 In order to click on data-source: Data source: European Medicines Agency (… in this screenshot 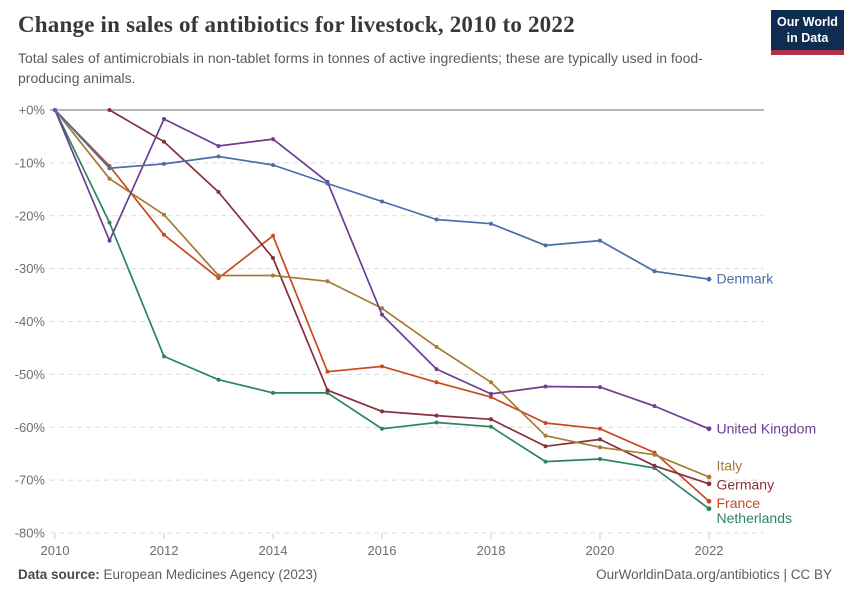, I will do `click(167, 574)`.